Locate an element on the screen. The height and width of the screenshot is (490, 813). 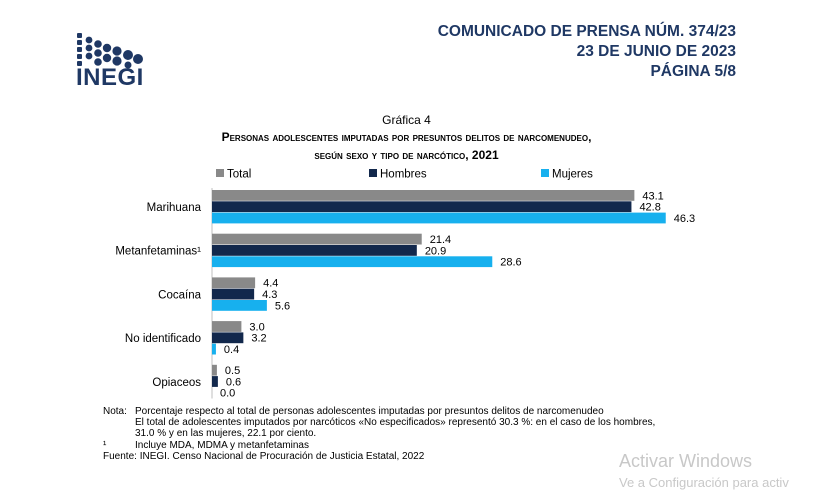
data-label-3-1: 3.2 is located at coordinates (258, 339).